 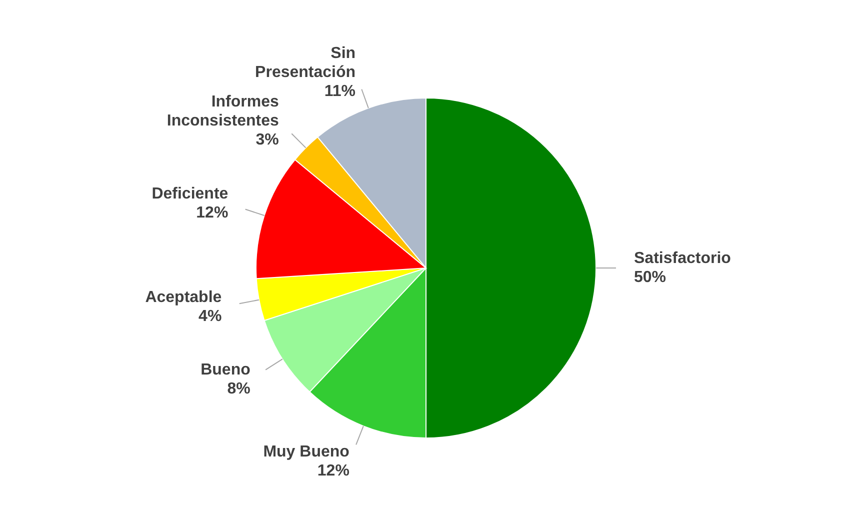 I want to click on slice-label: Informes Inconsistentes, so click(x=223, y=111).